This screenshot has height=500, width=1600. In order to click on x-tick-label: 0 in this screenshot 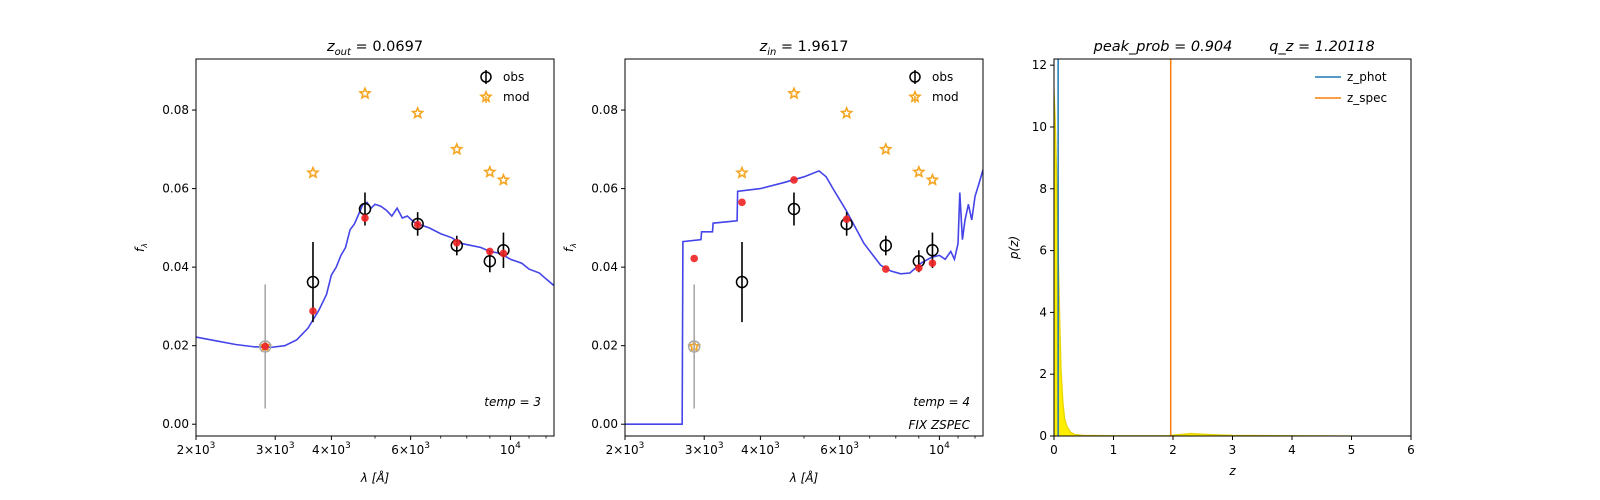, I will do `click(1054, 450)`.